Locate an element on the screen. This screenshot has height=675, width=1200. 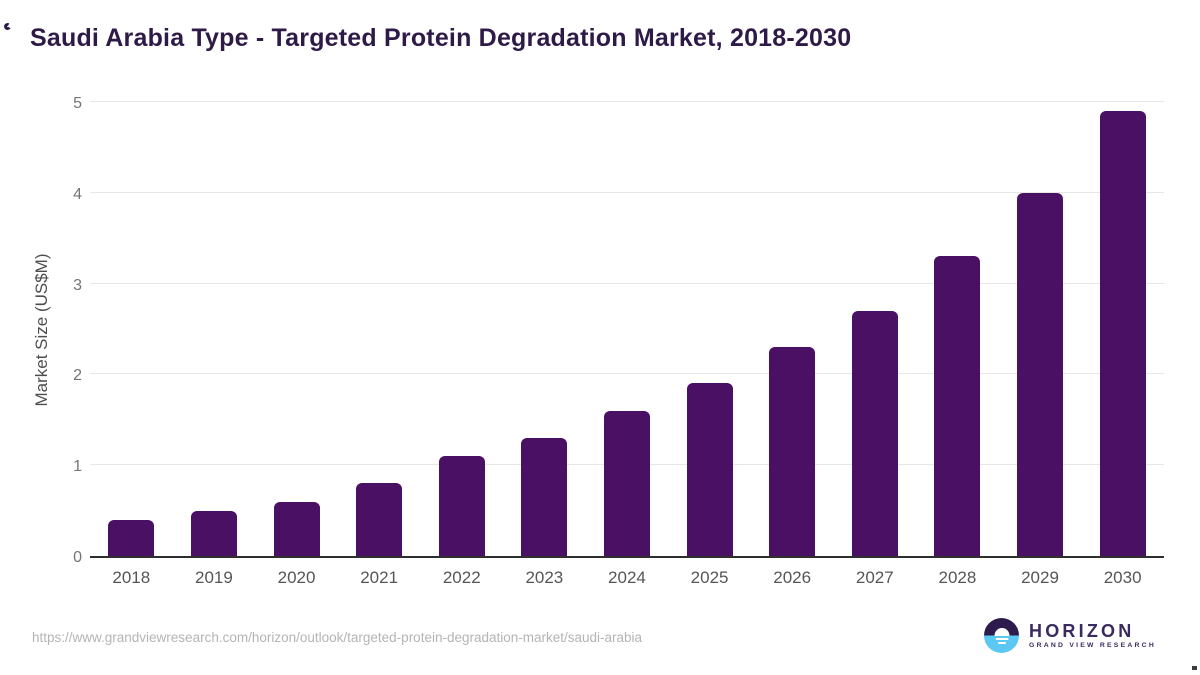
bar-column-2021 is located at coordinates (379, 329).